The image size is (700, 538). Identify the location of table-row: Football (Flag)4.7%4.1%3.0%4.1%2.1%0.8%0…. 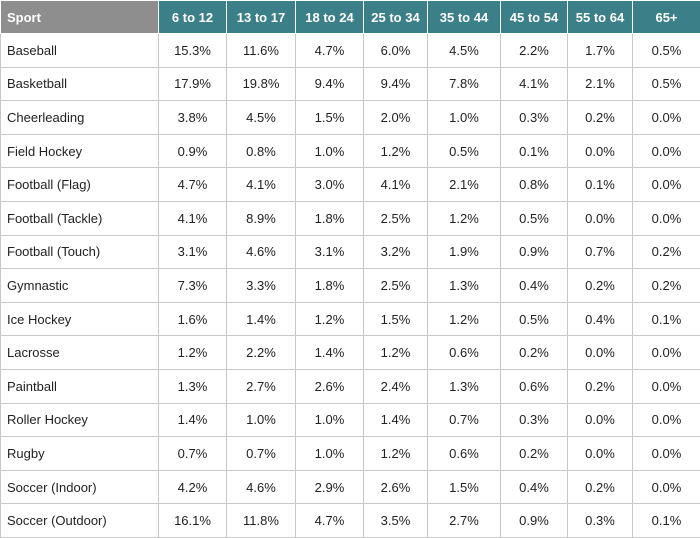
(350, 185).